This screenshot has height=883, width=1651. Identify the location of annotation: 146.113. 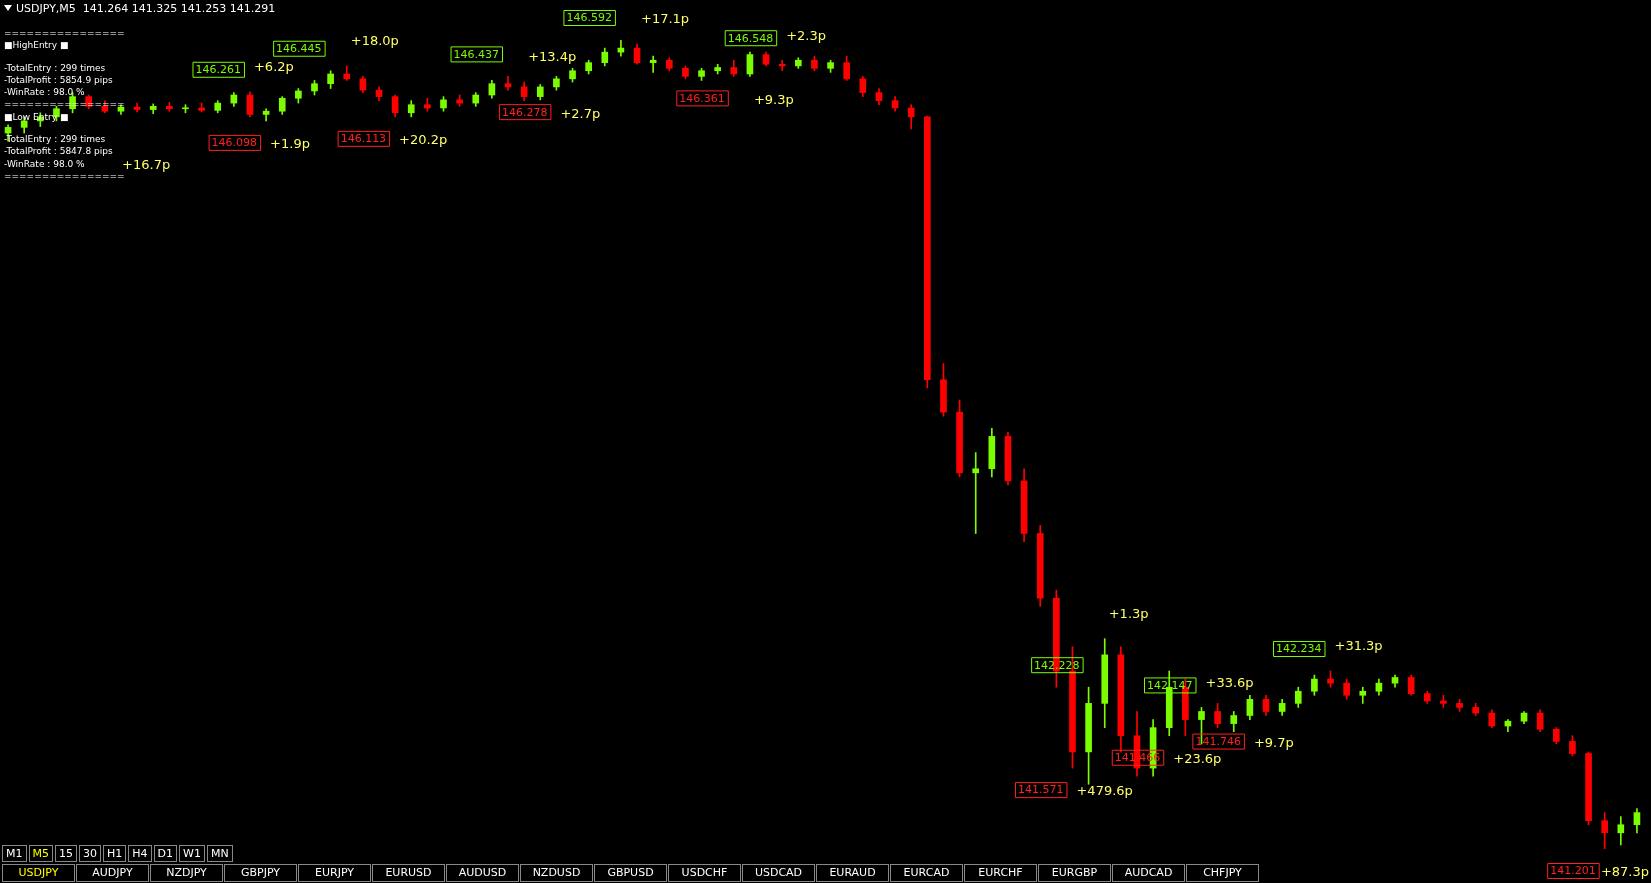
(363, 139).